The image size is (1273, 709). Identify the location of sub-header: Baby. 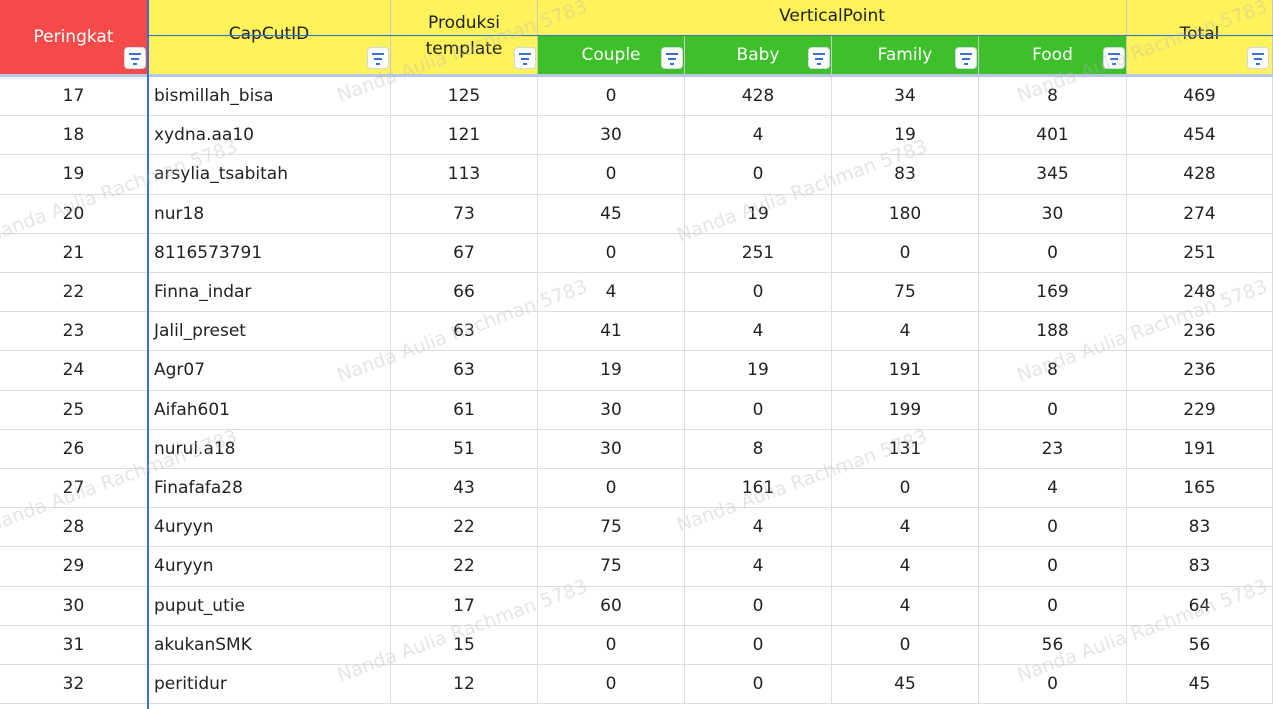
(758, 55).